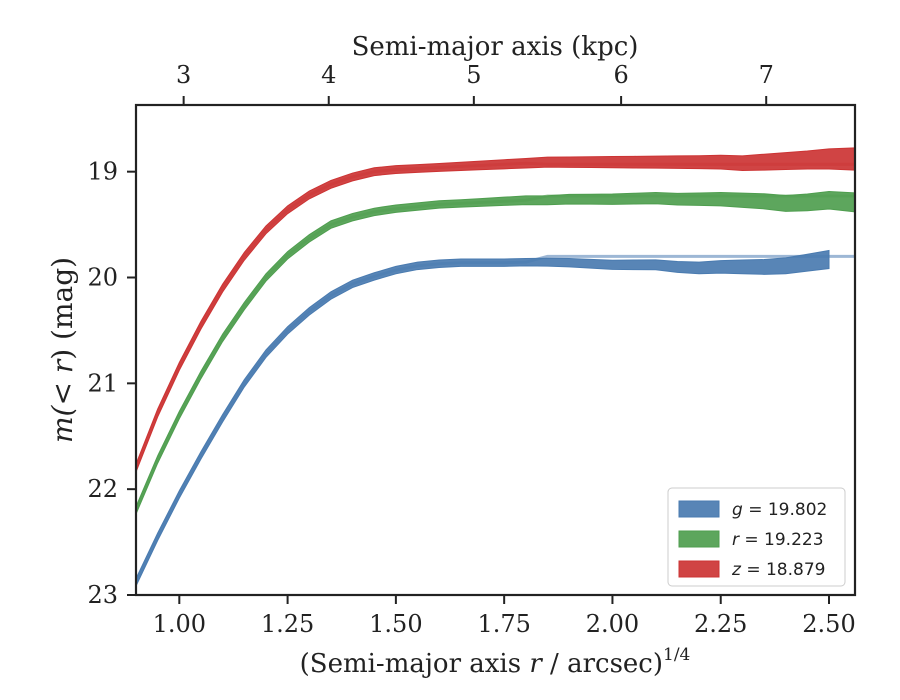  I want to click on y-tick-label: 19, so click(102, 172).